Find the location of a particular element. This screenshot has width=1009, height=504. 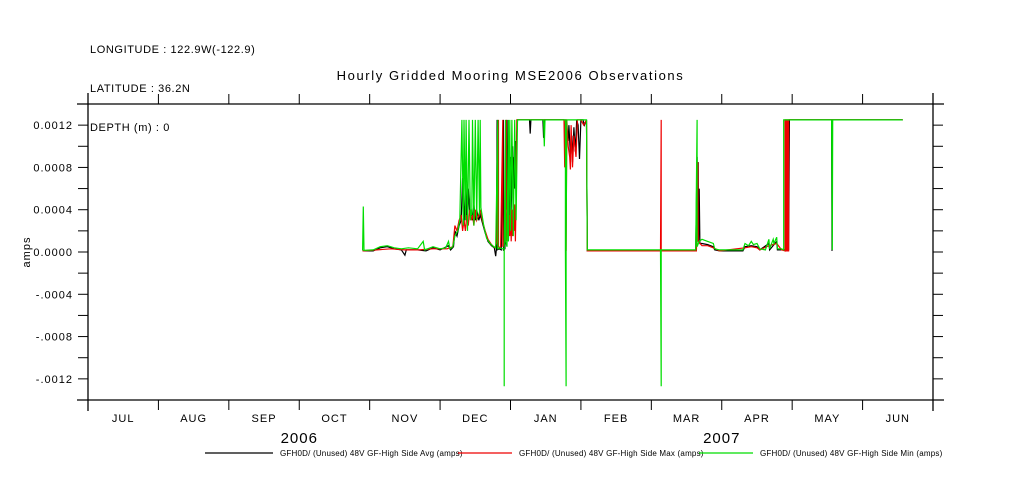

x-month-label: JUL is located at coordinates (123, 419).